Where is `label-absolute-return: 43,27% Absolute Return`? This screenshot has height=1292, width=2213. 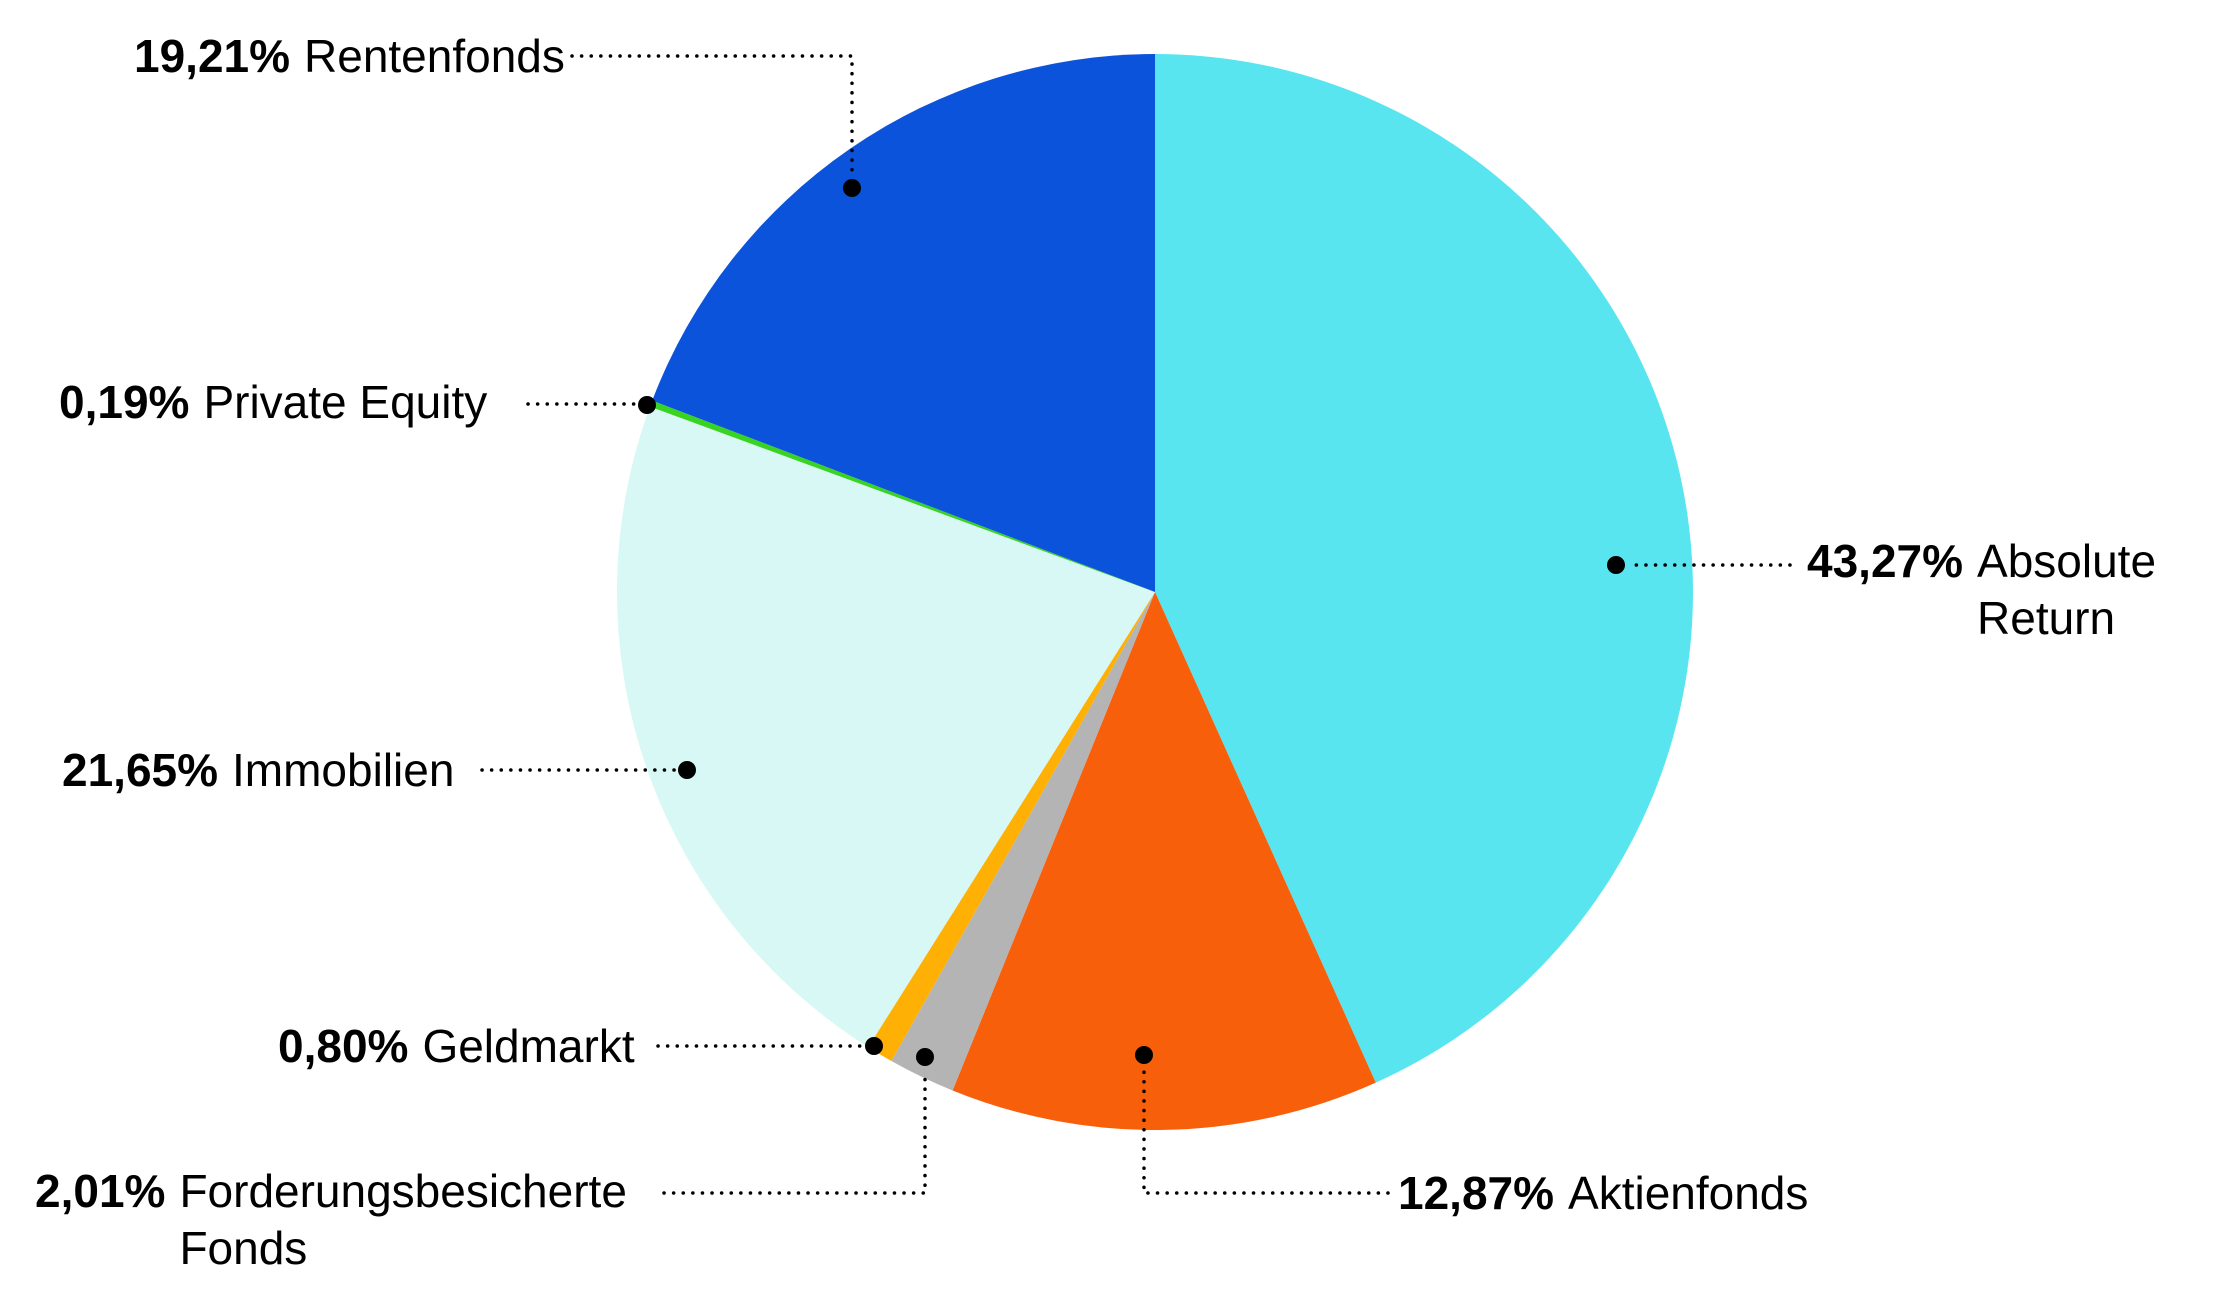
label-absolute-return: 43,27% Absolute Return is located at coordinates (1998, 590).